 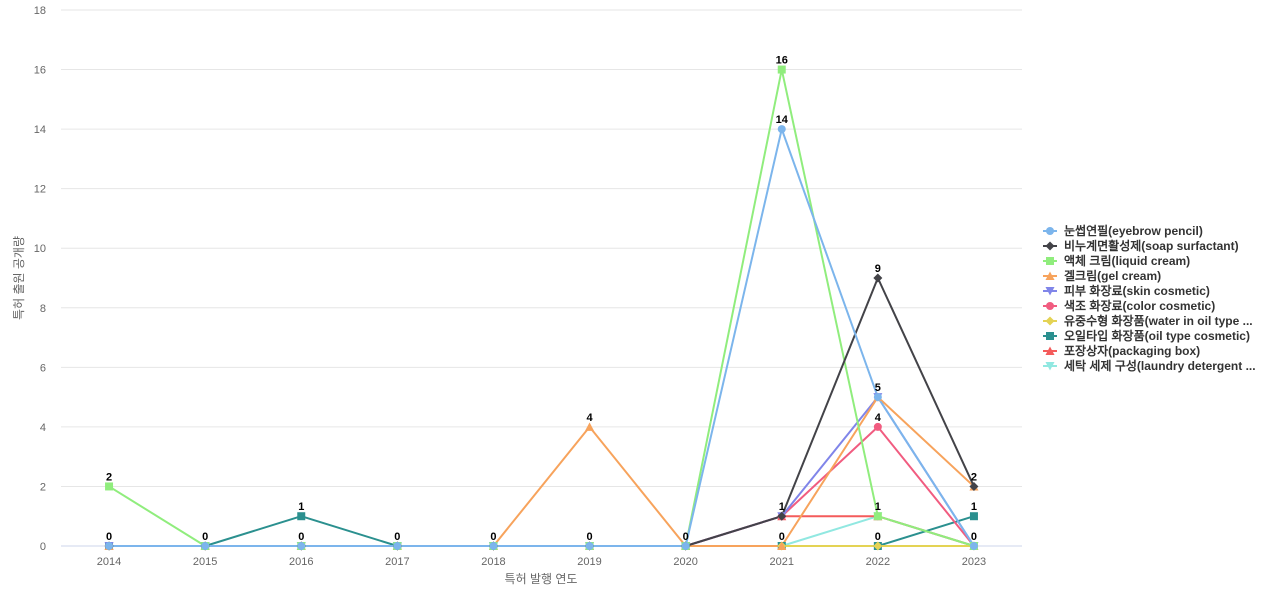 I want to click on x-tick-label: 2019, so click(x=589, y=562).